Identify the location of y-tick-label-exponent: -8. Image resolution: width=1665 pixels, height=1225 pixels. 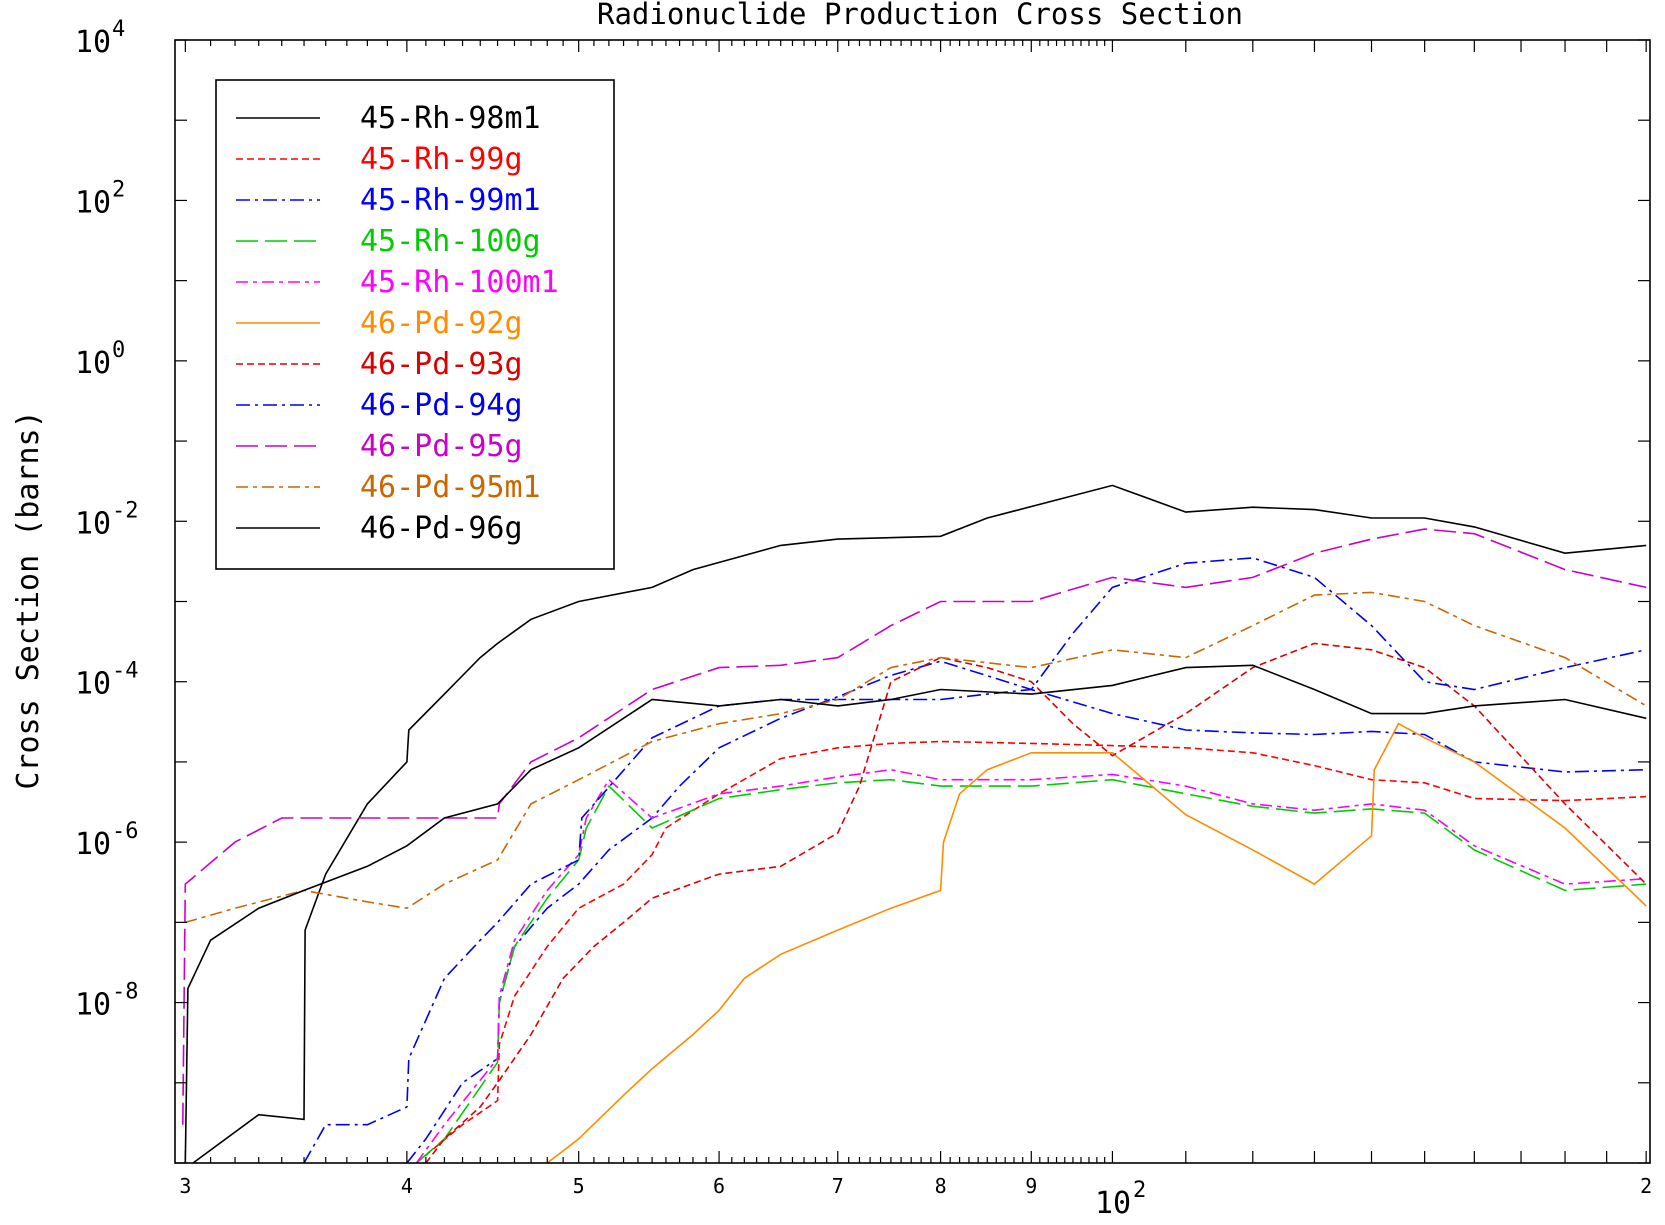
(125, 992).